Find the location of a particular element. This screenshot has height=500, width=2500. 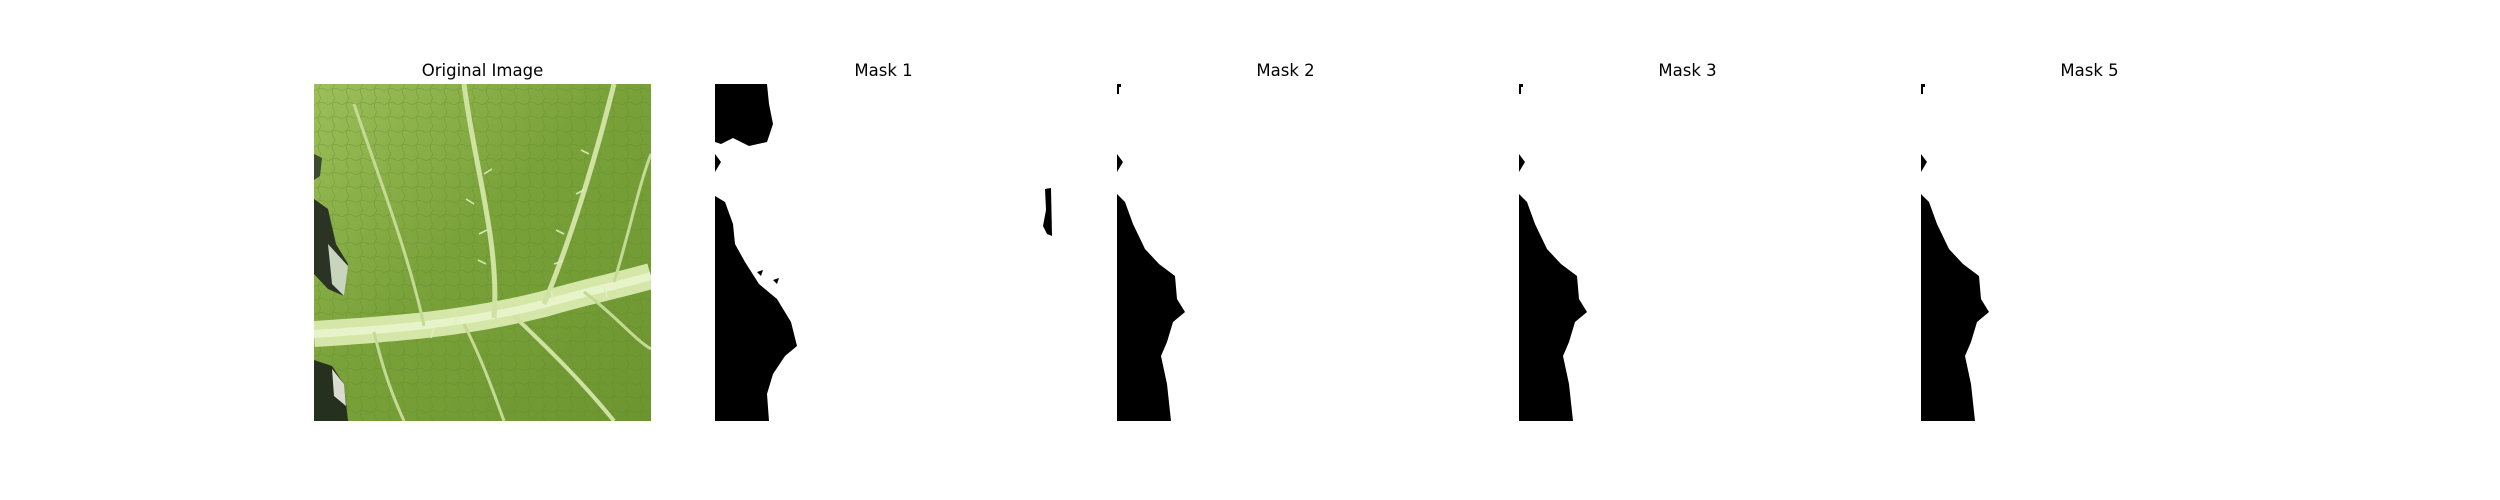

panel-title: Mask 2 is located at coordinates (1285, 71).